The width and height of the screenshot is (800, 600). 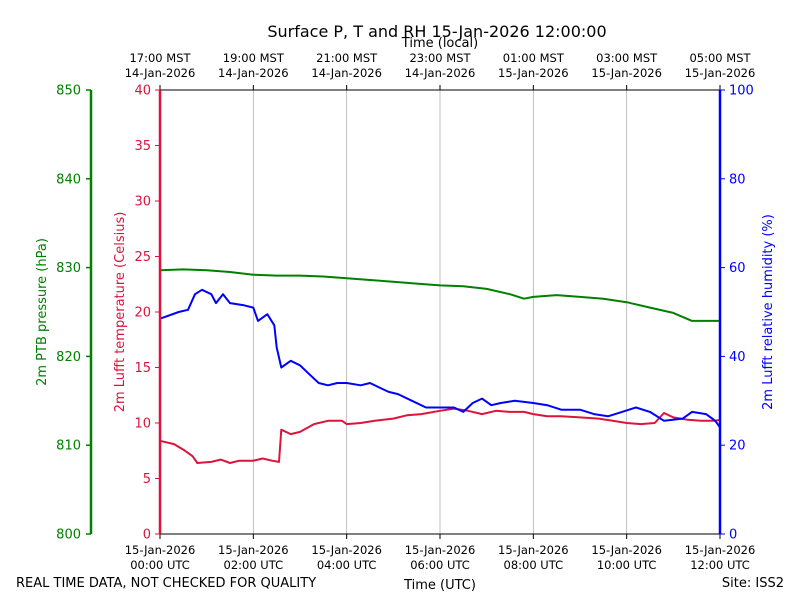 I want to click on x-axis-label: Time (UTC), so click(x=439, y=585).